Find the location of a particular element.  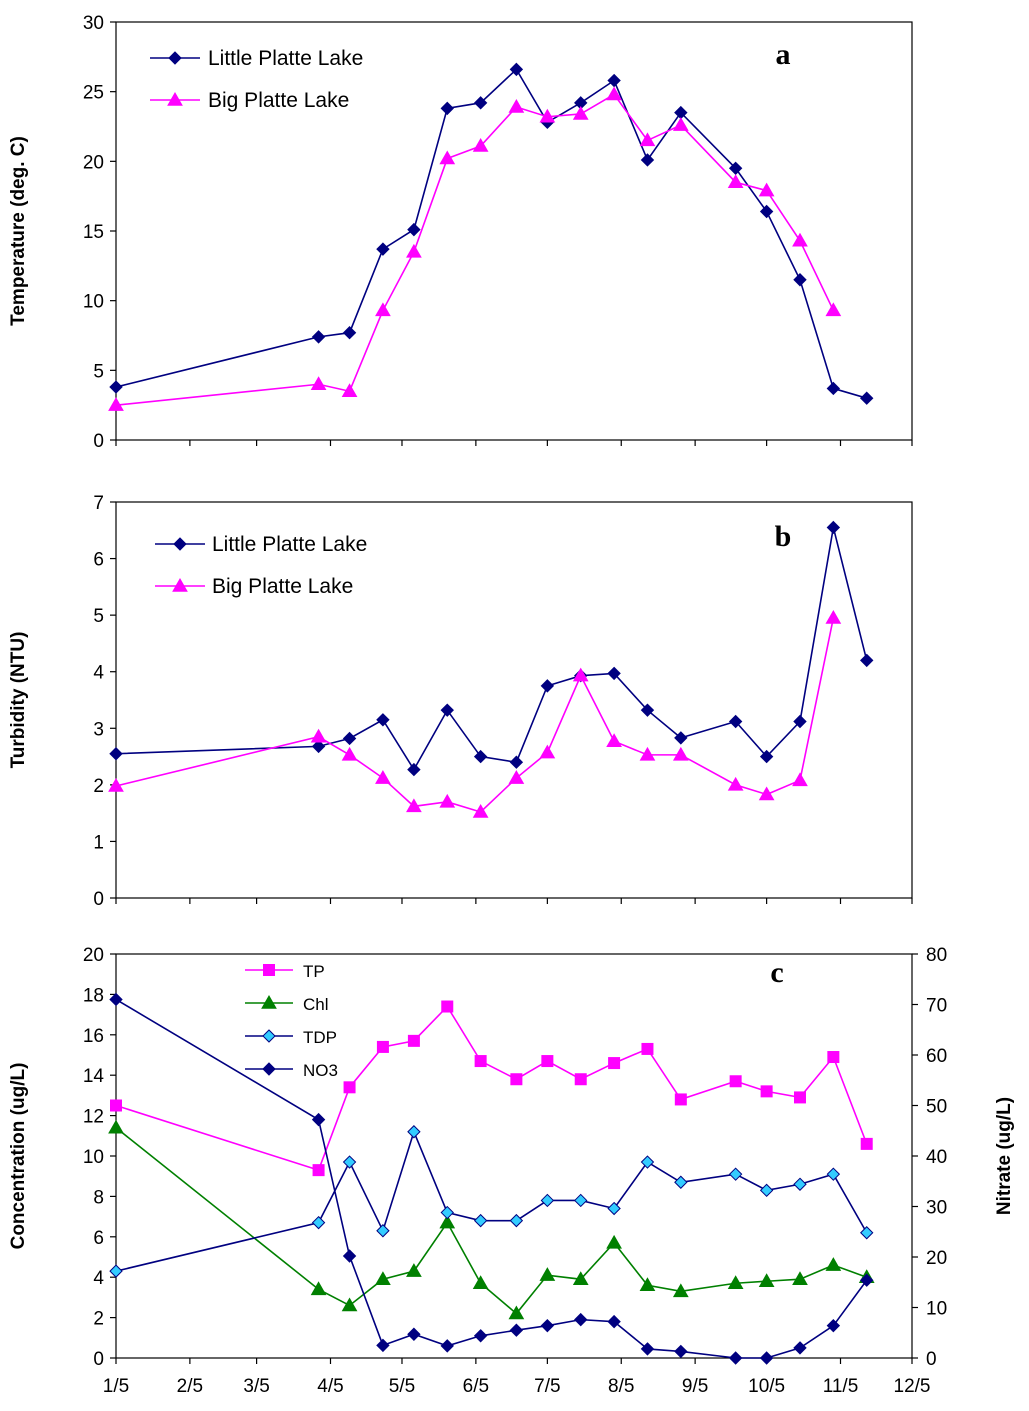

x-tick: 9/5 is located at coordinates (695, 1386).